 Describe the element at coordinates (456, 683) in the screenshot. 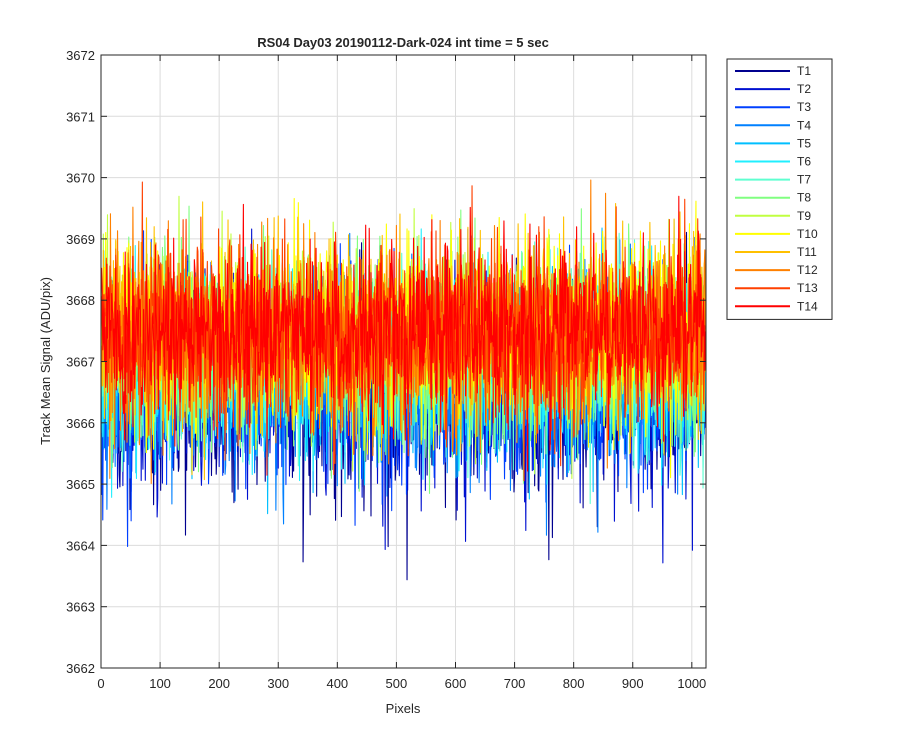

I see `x-tick-label: 600` at that location.